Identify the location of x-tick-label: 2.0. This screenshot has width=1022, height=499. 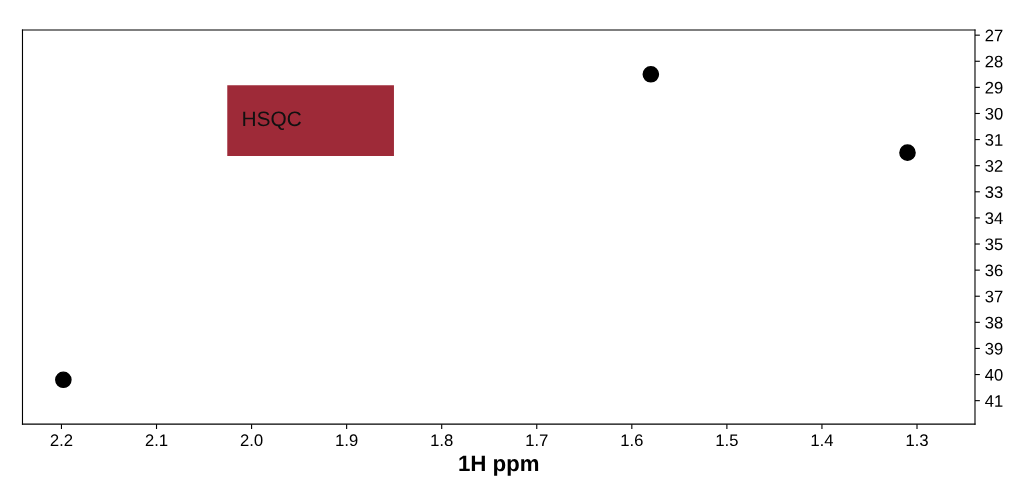
(251, 440).